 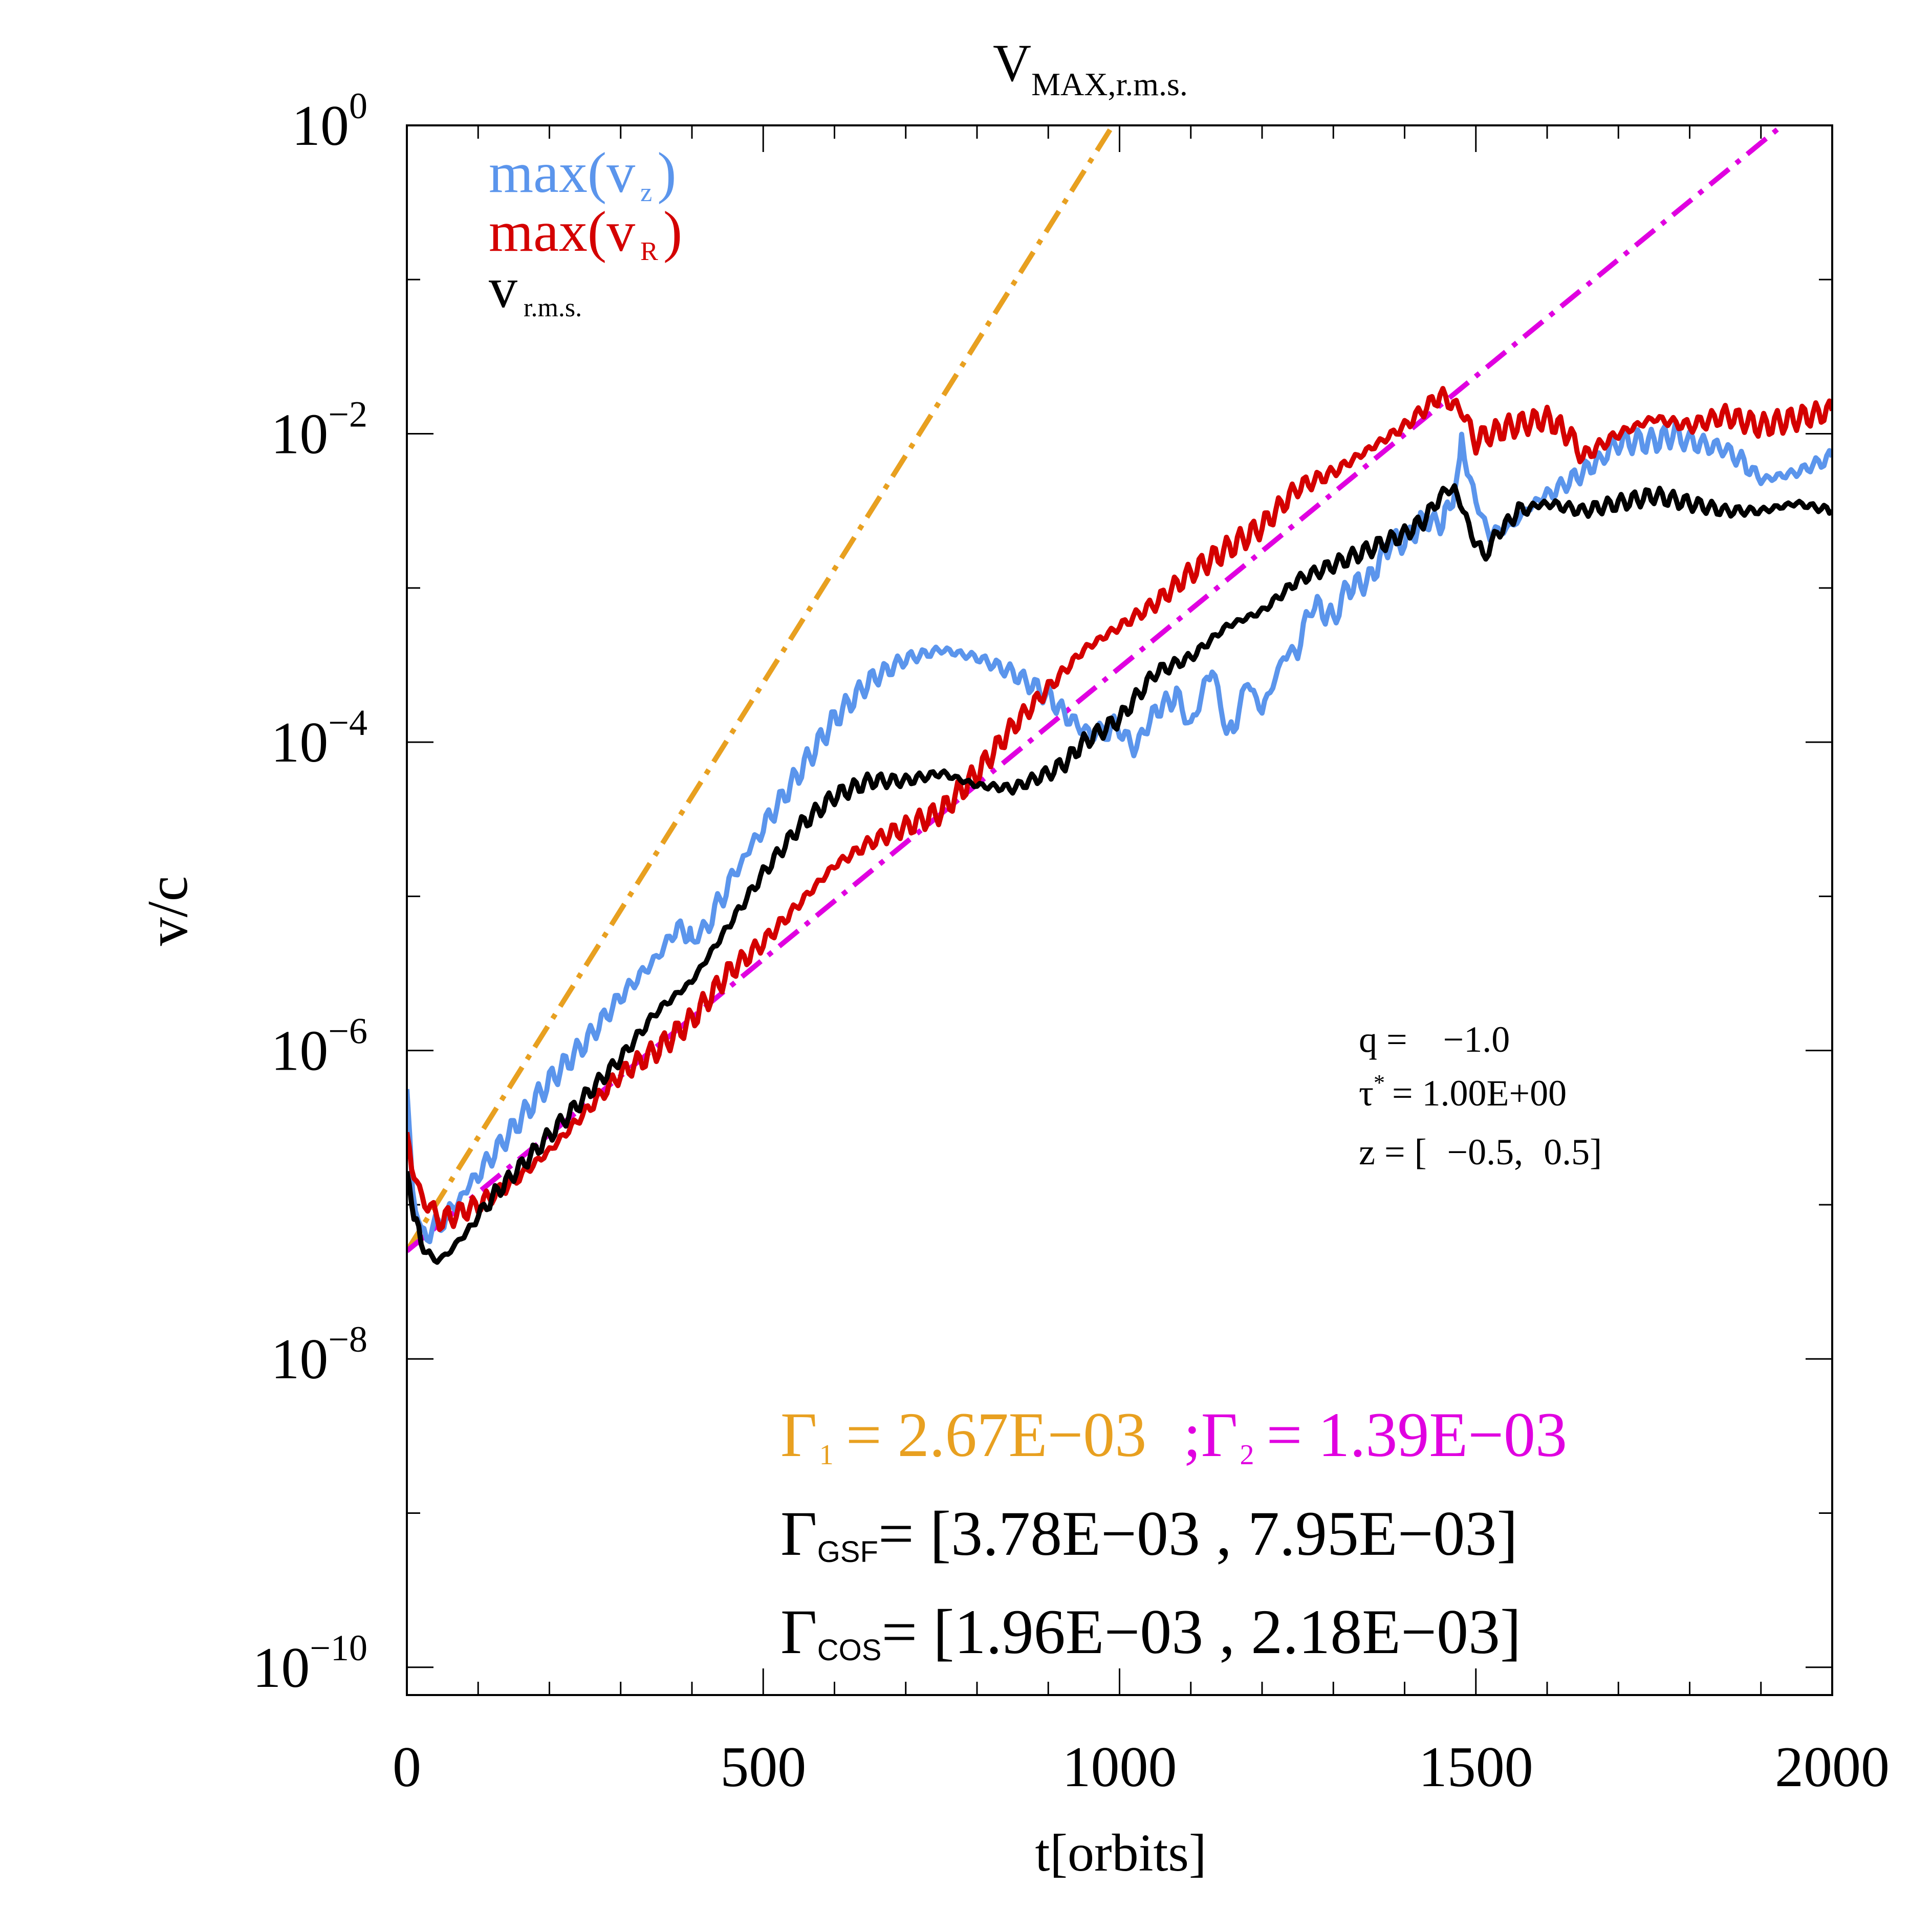 What do you see at coordinates (1434, 1039) in the screenshot?
I see `param-q: q = −1.0` at bounding box center [1434, 1039].